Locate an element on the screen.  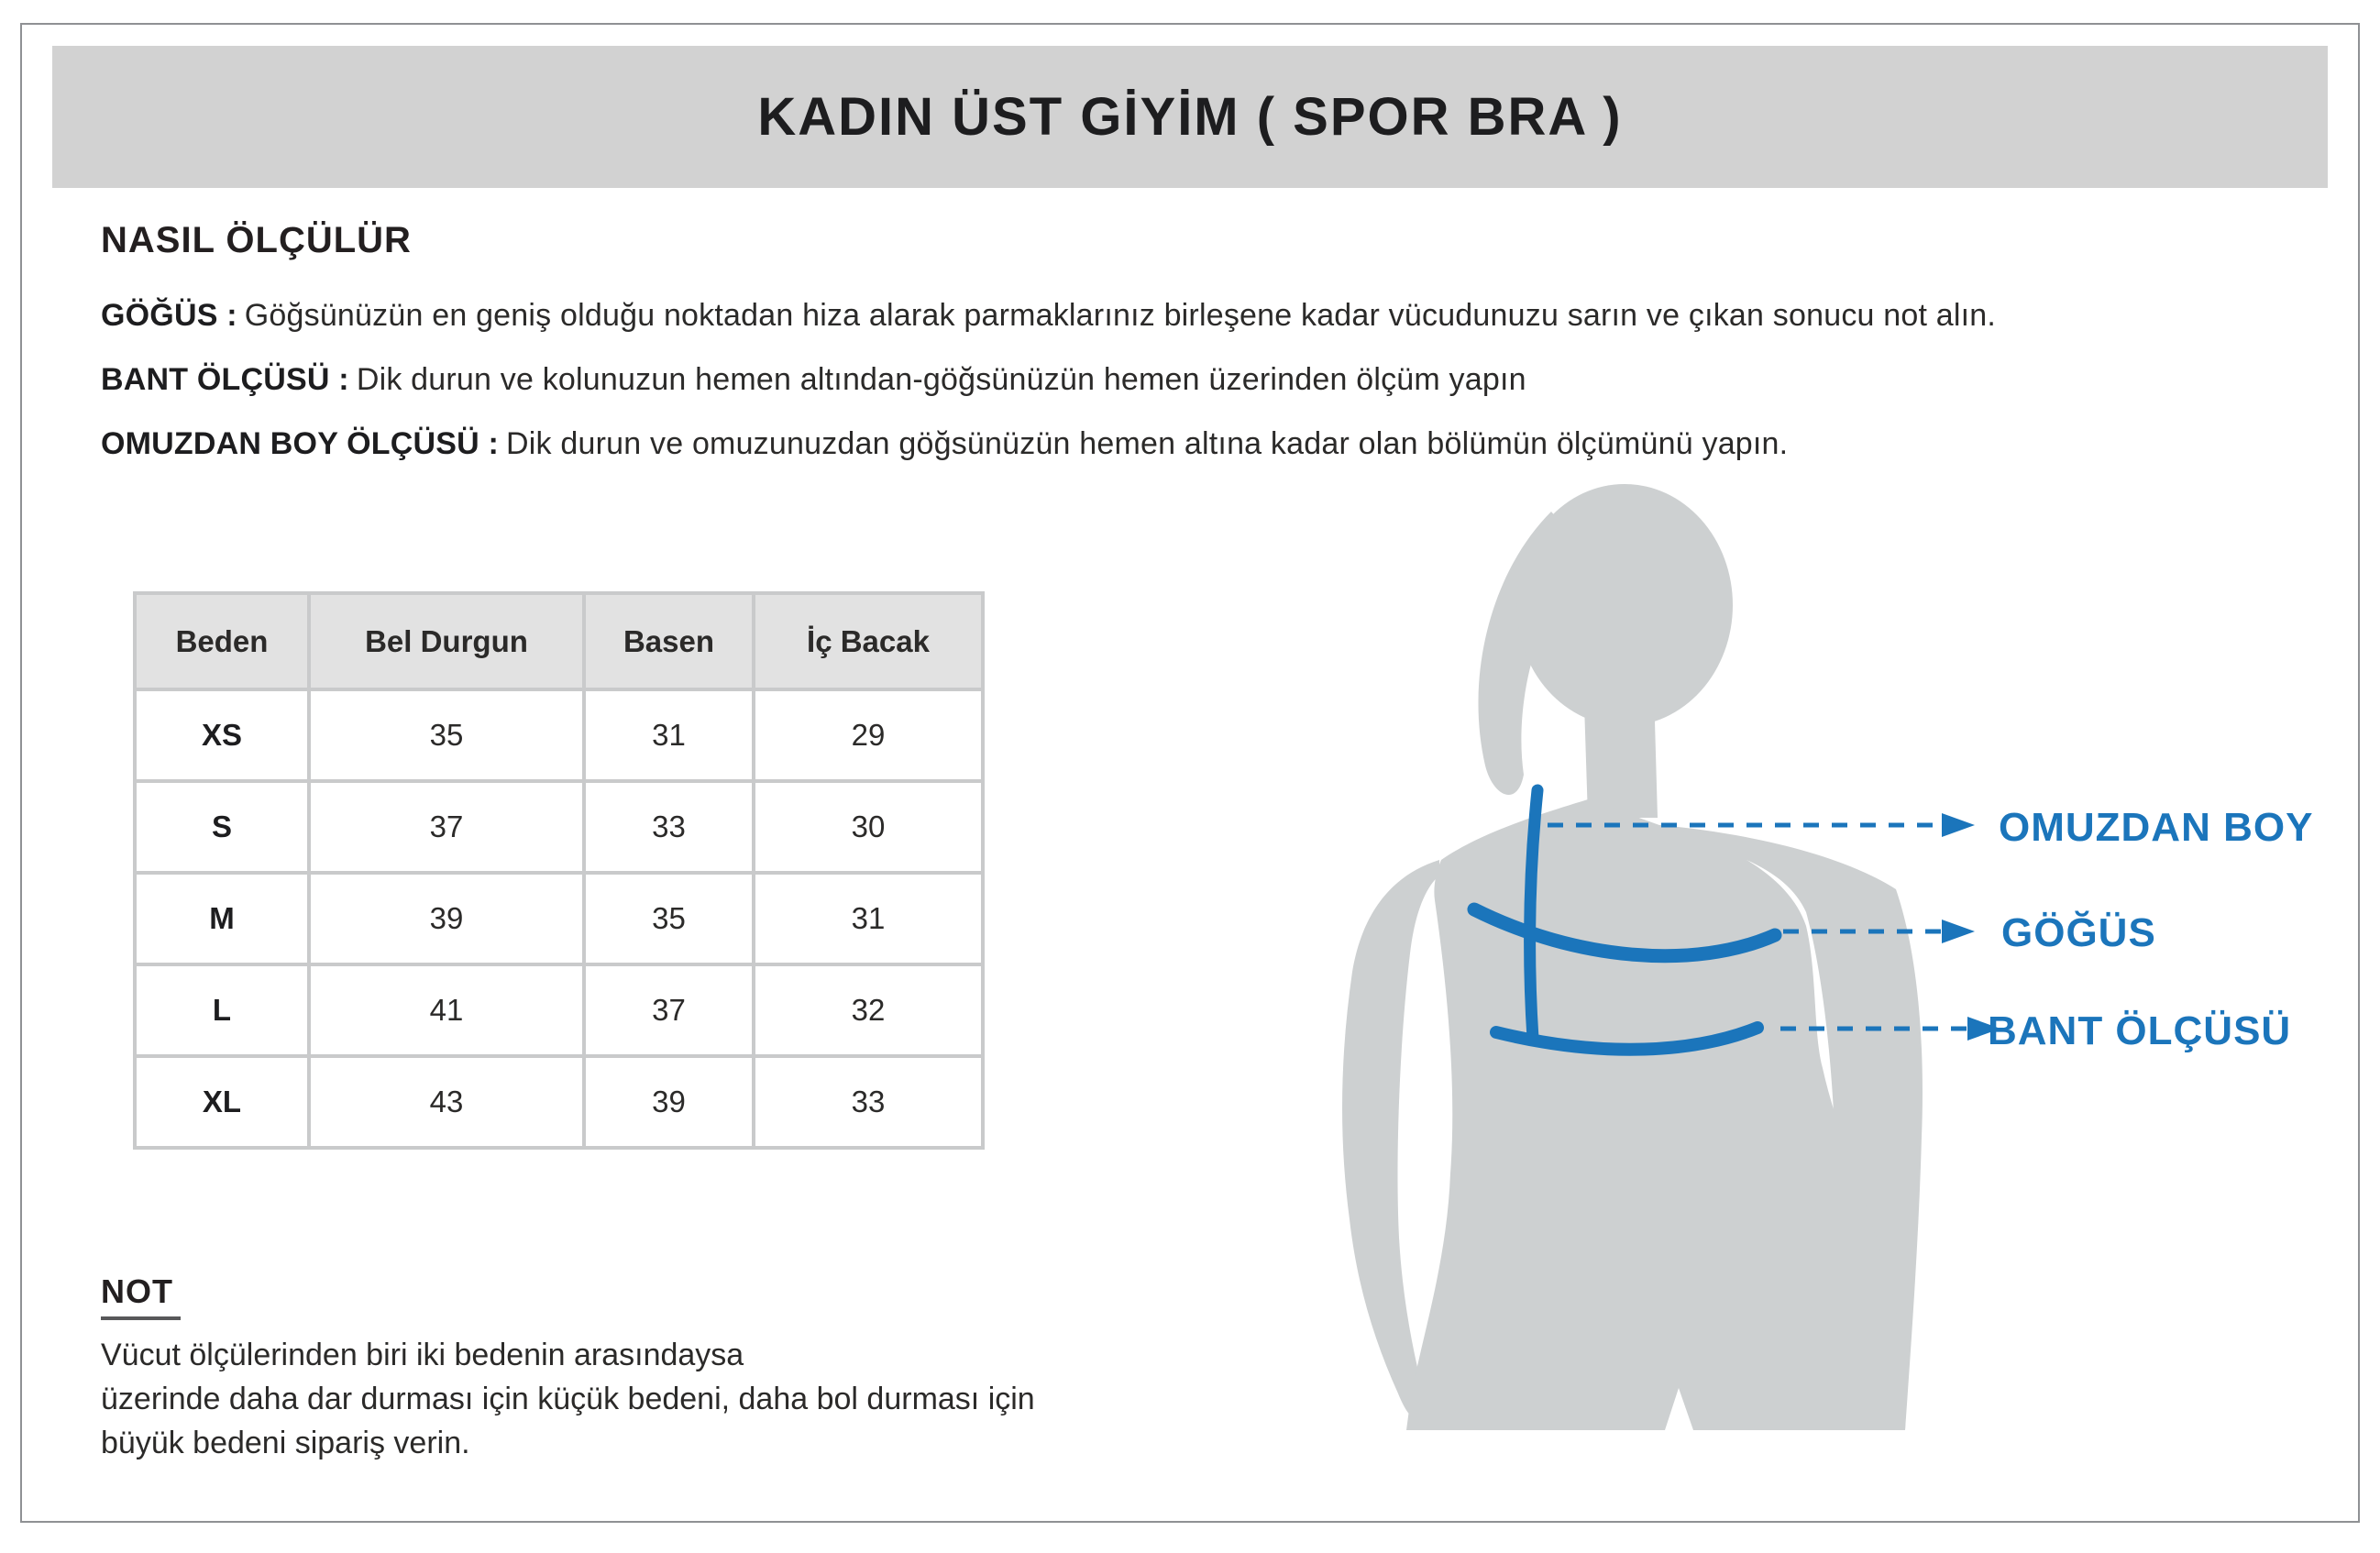
col-header-bel-durgun: Bel Durgun is located at coordinates (446, 641).